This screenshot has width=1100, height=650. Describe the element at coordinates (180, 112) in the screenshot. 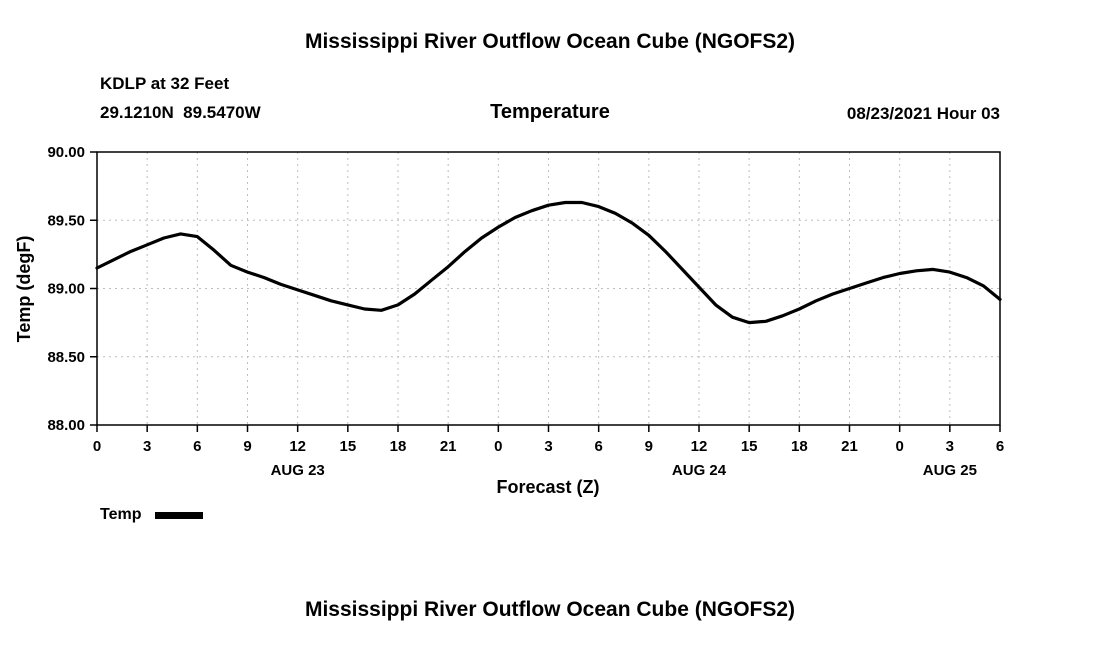

I see `coordinates-label: 29.1210N 89.5470W` at that location.